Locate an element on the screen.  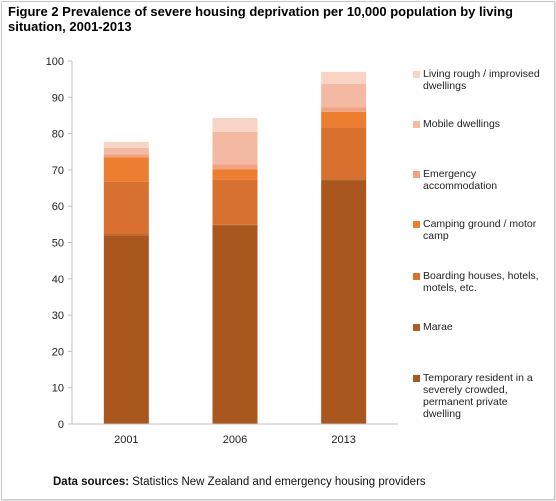
legend-label: accommodation is located at coordinates (460, 186).